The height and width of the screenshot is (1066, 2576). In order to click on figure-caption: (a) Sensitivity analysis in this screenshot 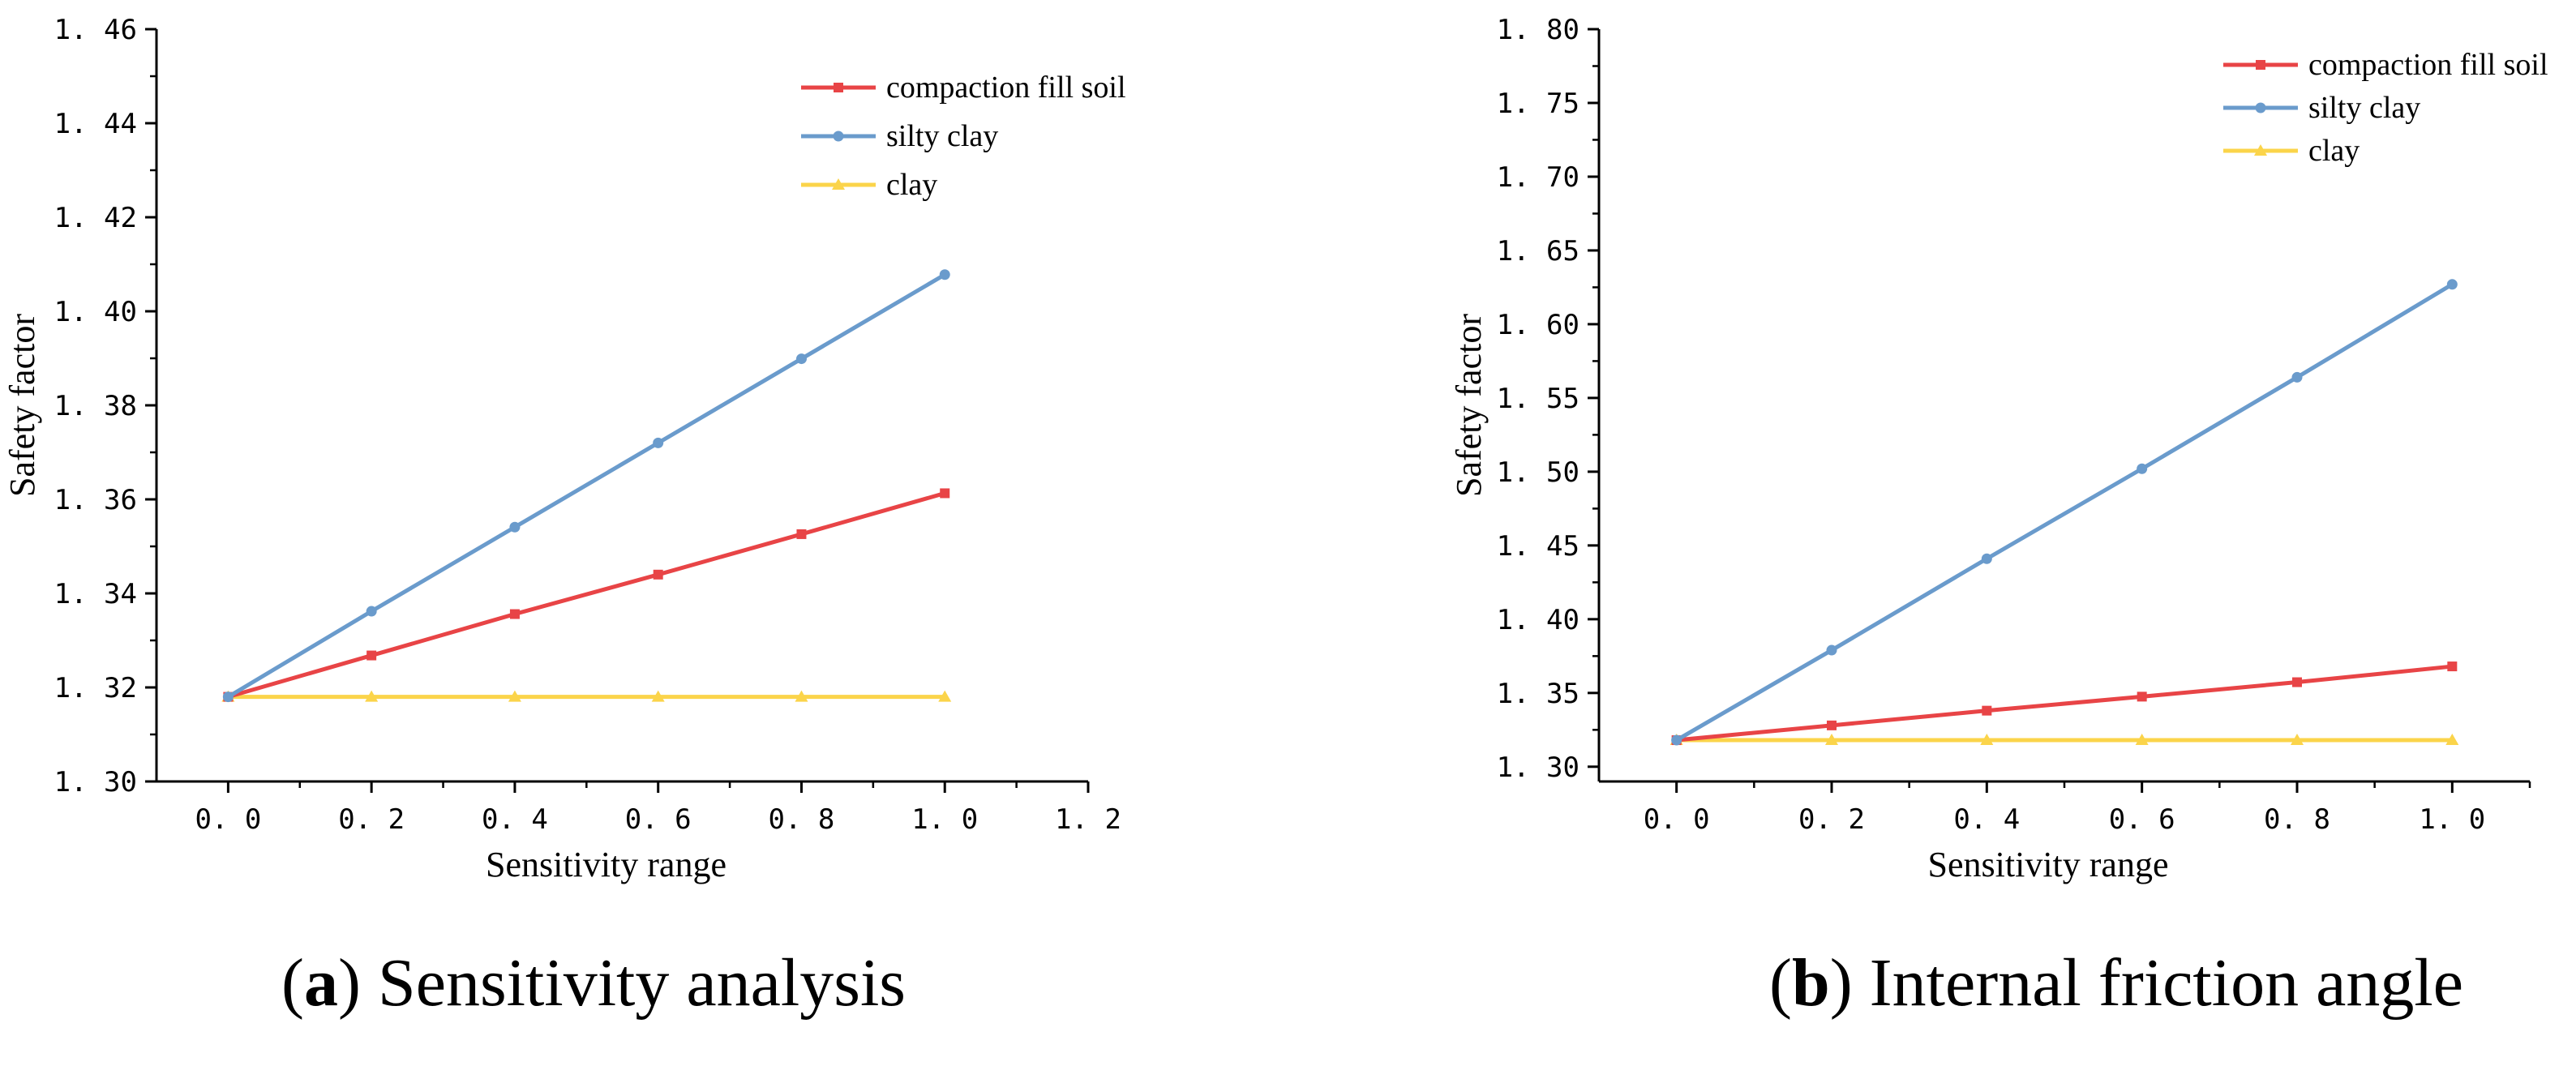, I will do `click(593, 983)`.